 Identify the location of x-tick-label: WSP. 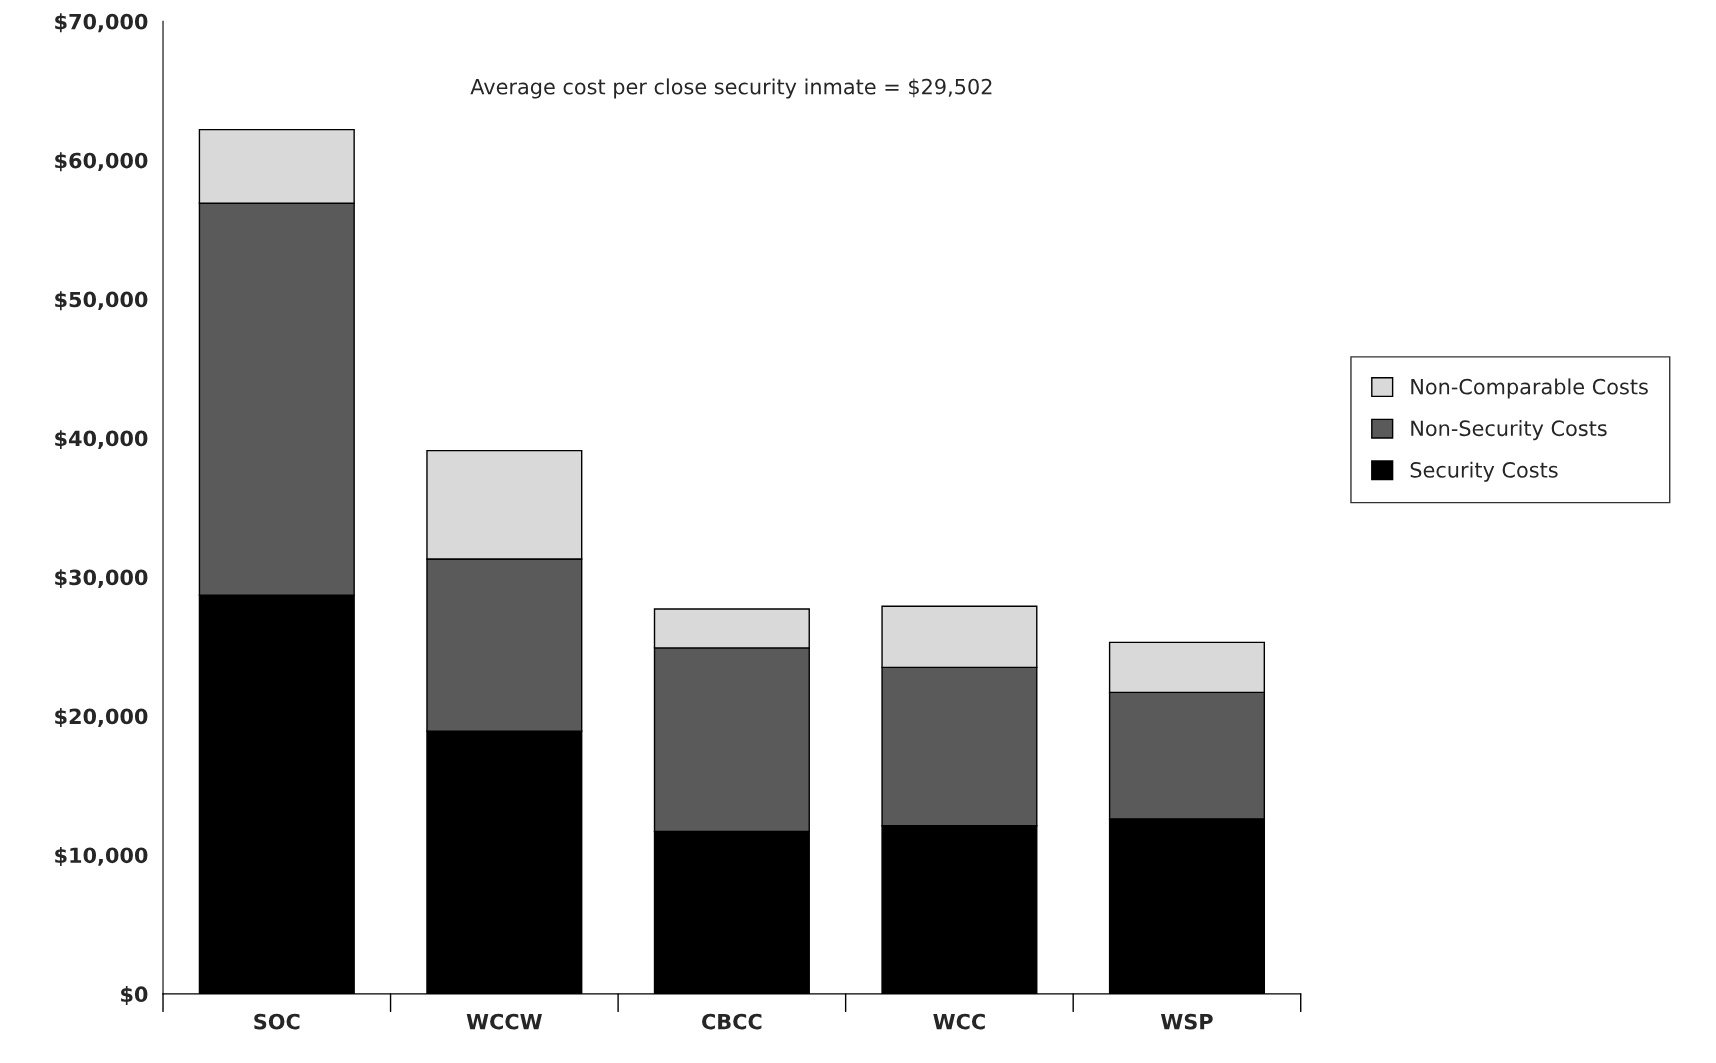
(1186, 1021).